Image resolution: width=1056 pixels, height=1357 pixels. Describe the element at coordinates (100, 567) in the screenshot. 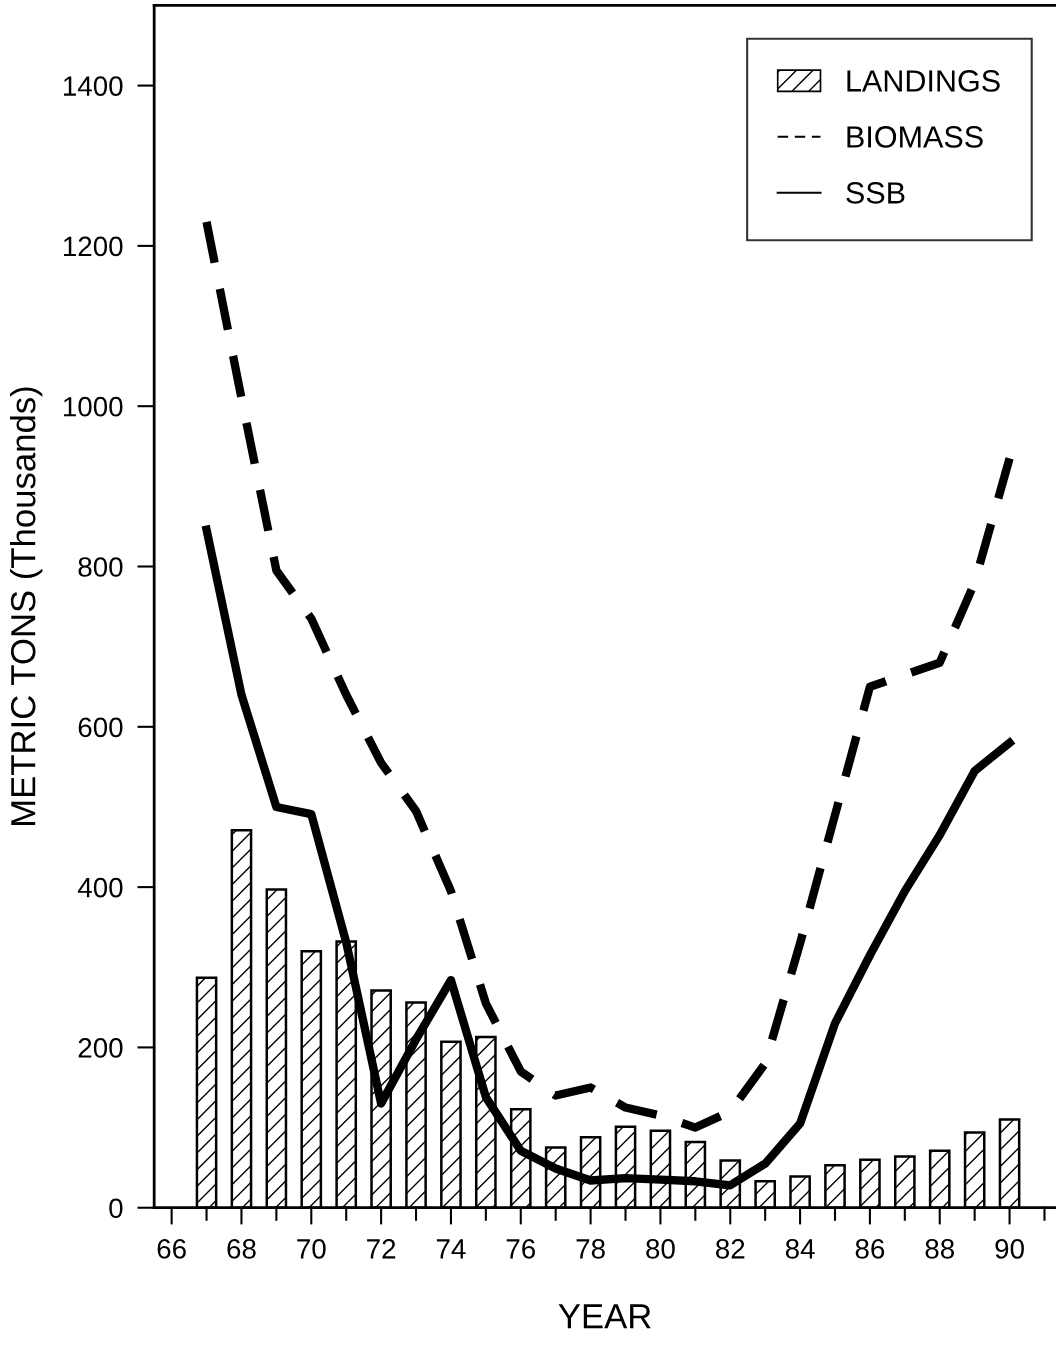

I see `y-tick-label: 800` at that location.